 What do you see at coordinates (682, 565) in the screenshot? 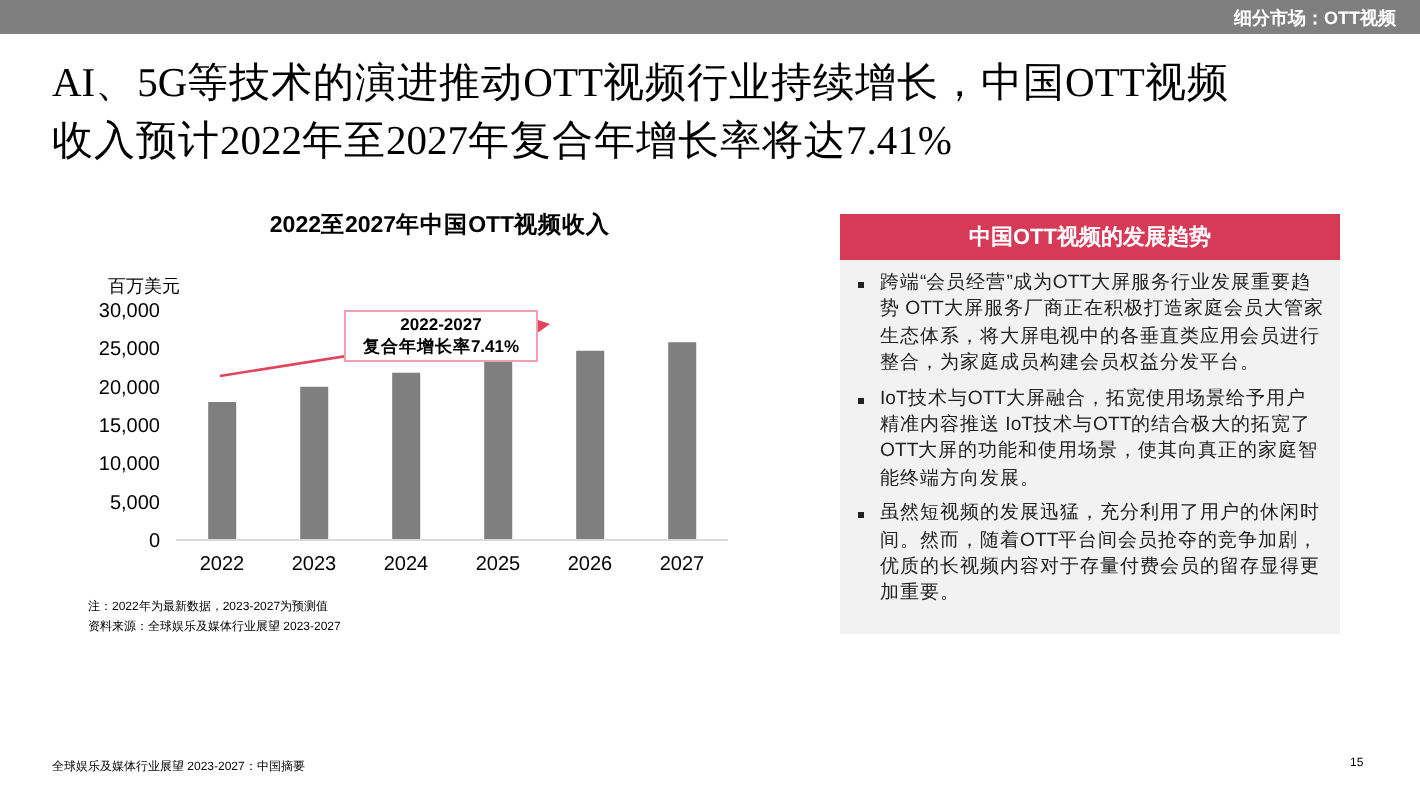
I see `x-tick-label: 2027` at bounding box center [682, 565].